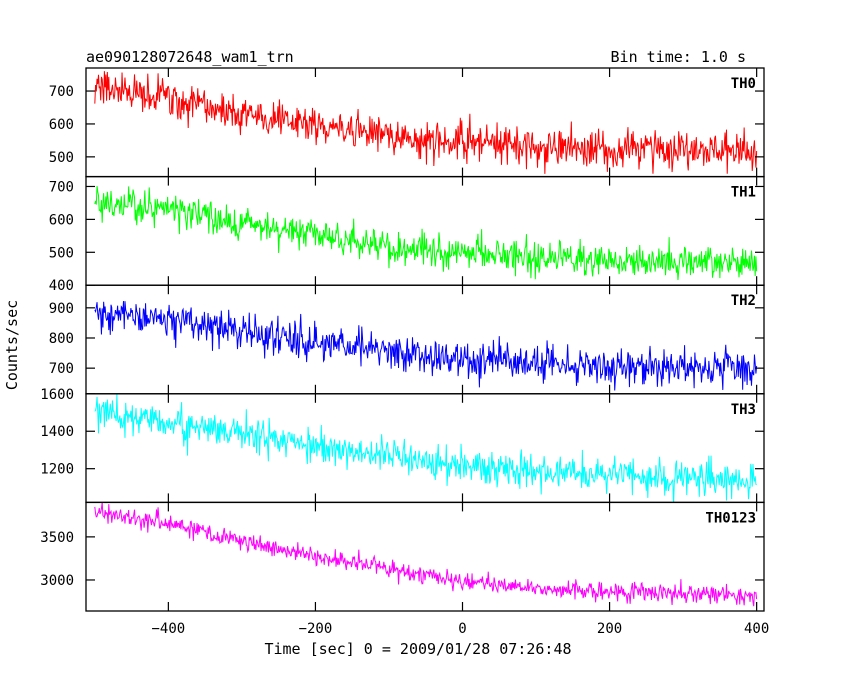 The height and width of the screenshot is (680, 850). I want to click on series-label-th3: TH3, so click(743, 410).